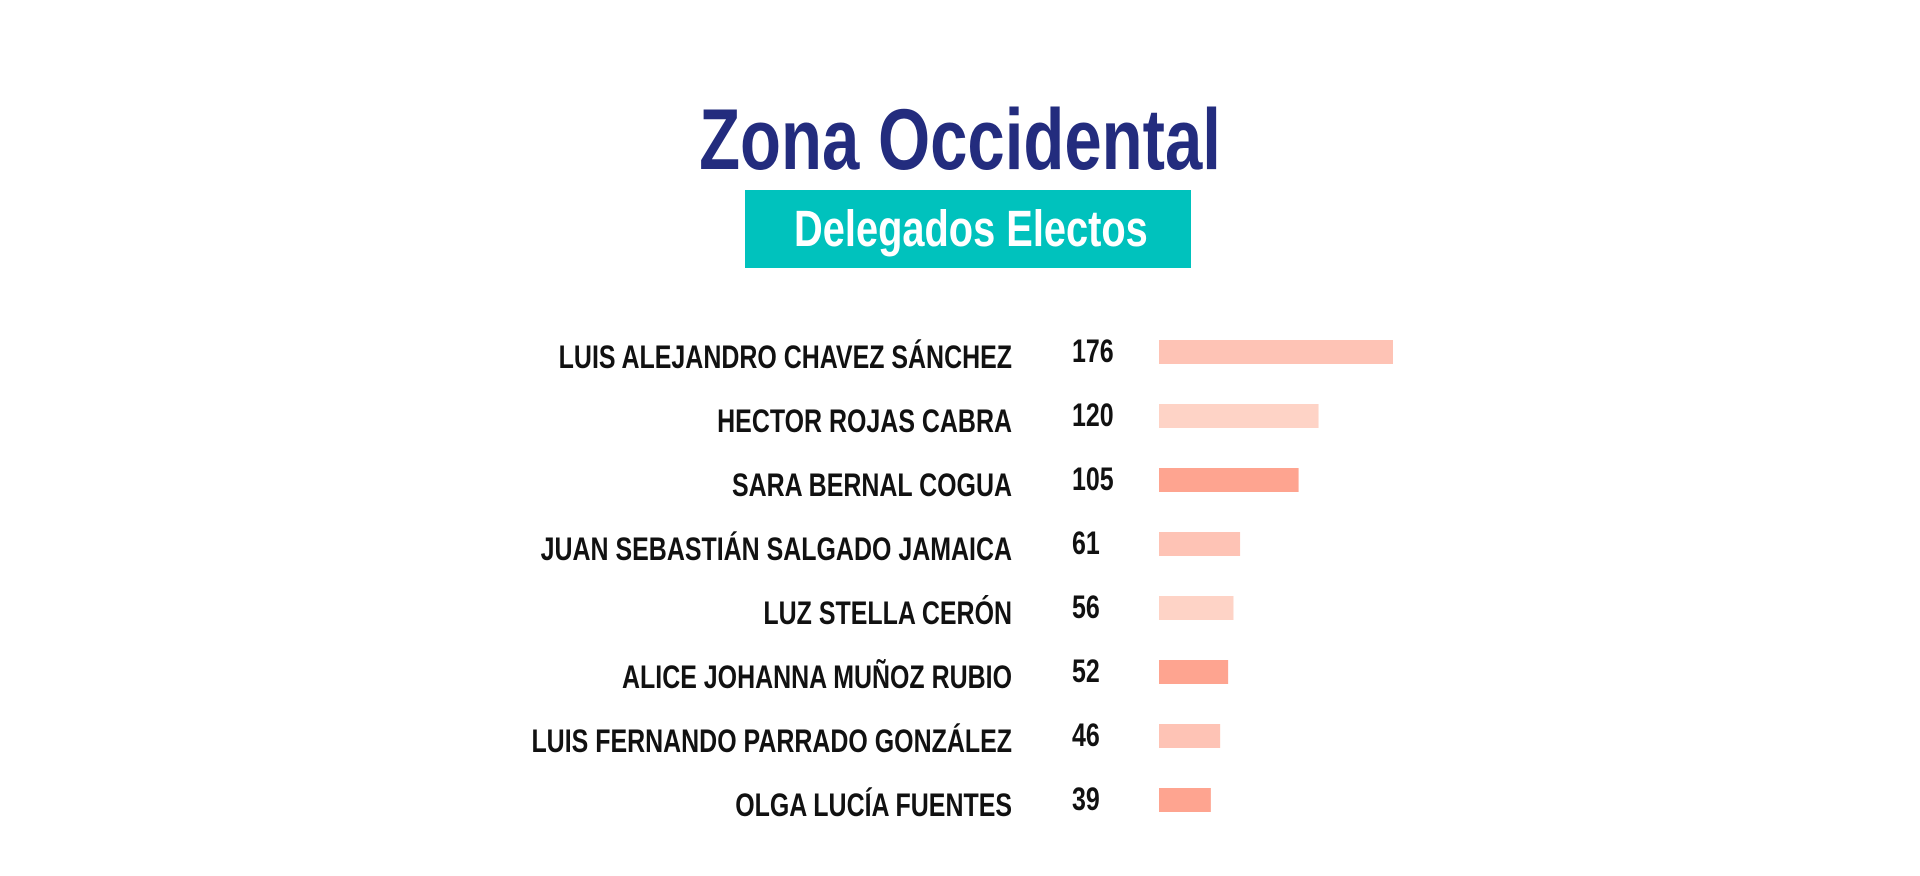 This screenshot has height=876, width=1920. Describe the element at coordinates (872, 486) in the screenshot. I see `category-label: SARA BERNAL COGUA` at that location.